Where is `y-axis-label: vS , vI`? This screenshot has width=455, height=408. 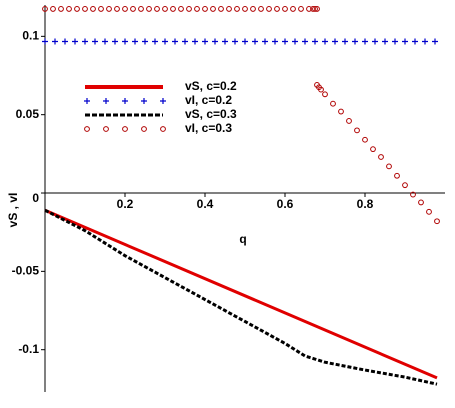
y-axis-label: vS , vI is located at coordinates (13, 210).